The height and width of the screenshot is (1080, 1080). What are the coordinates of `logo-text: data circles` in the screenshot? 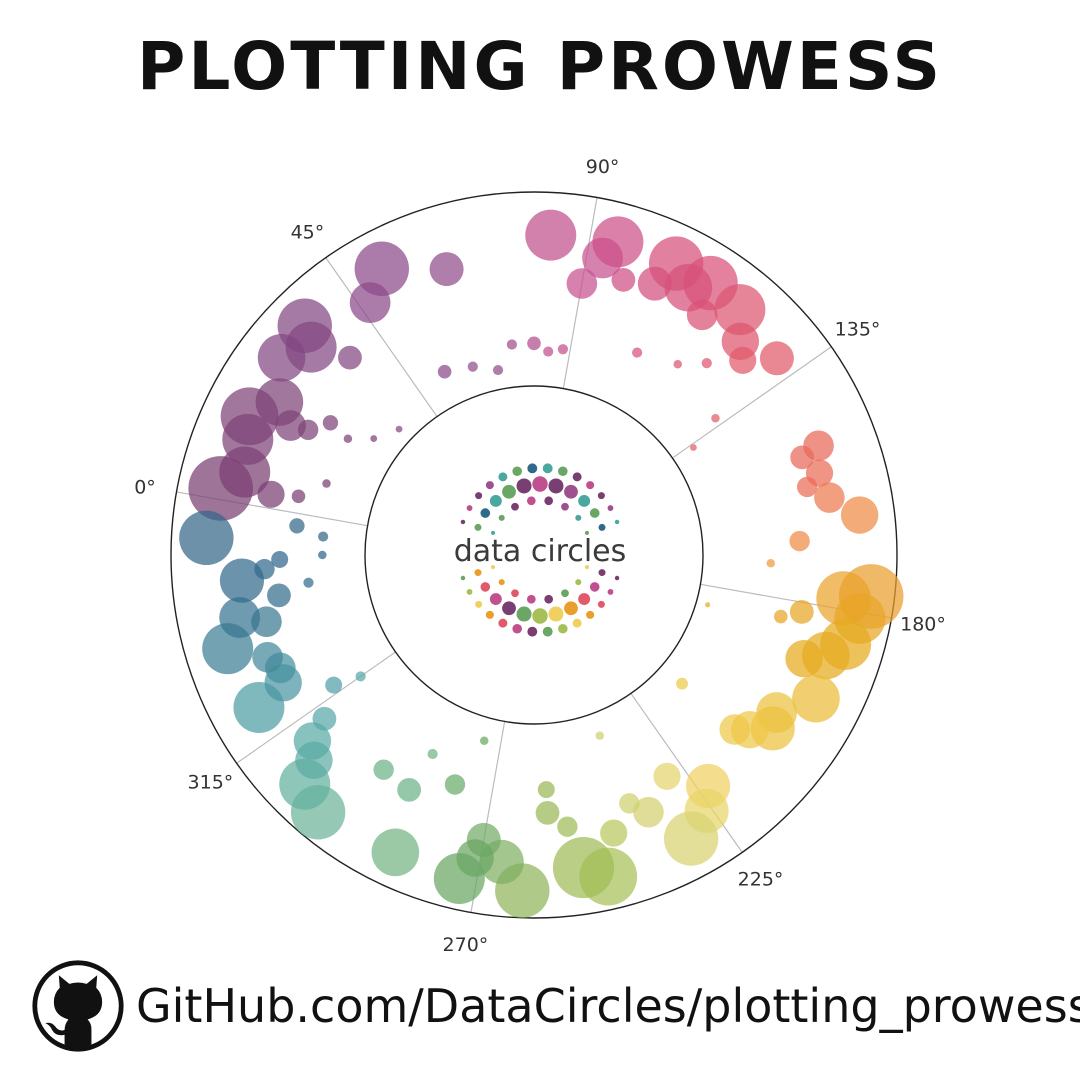 It's located at (540, 551).